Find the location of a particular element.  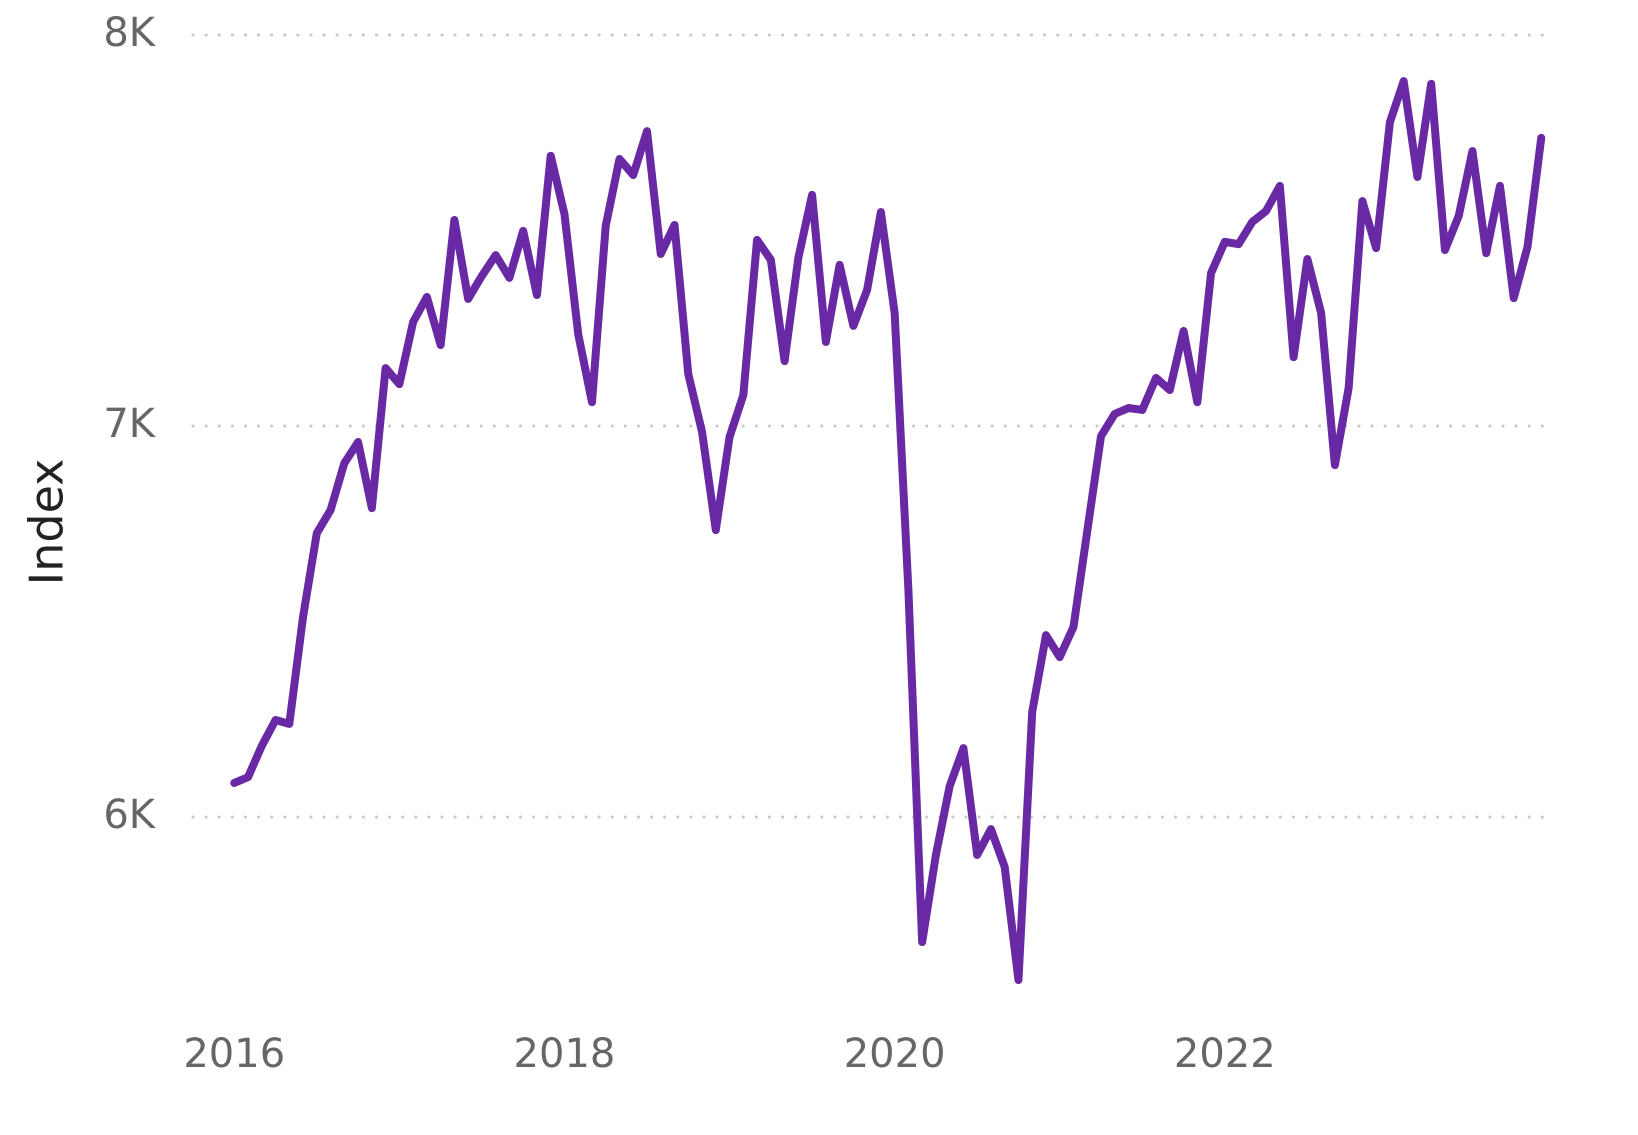

y-tick-label: 7K is located at coordinates (129, 424).